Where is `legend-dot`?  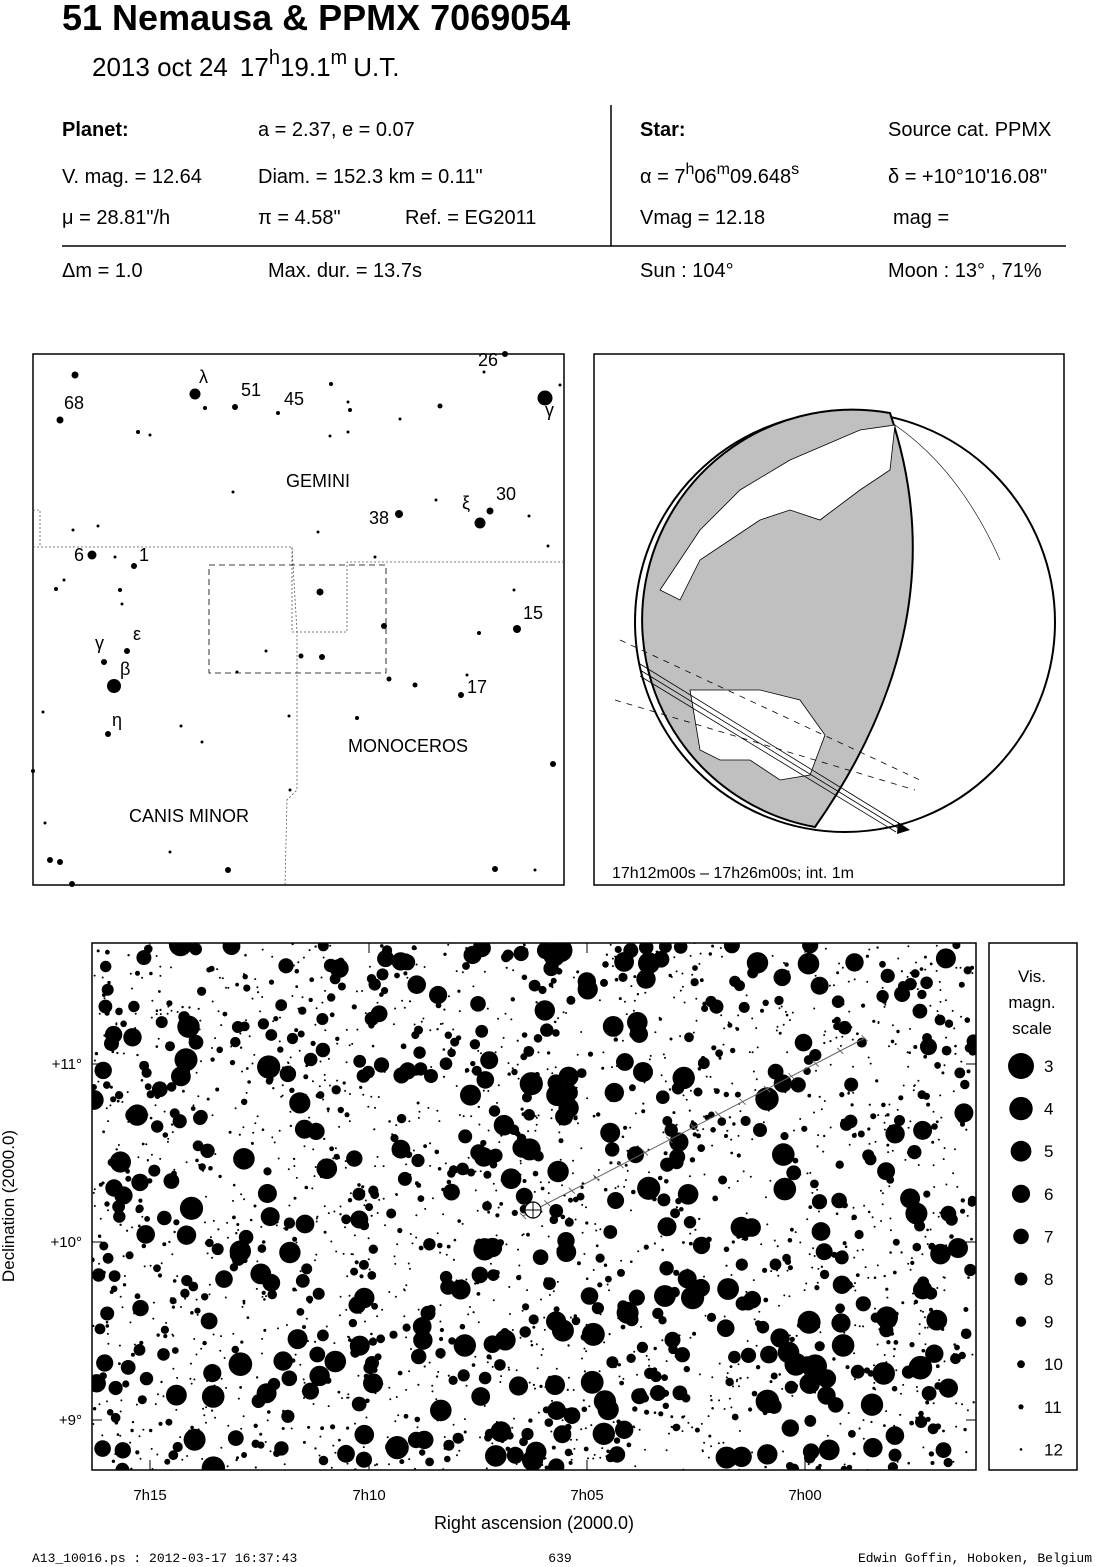 legend-dot is located at coordinates (1021, 1364).